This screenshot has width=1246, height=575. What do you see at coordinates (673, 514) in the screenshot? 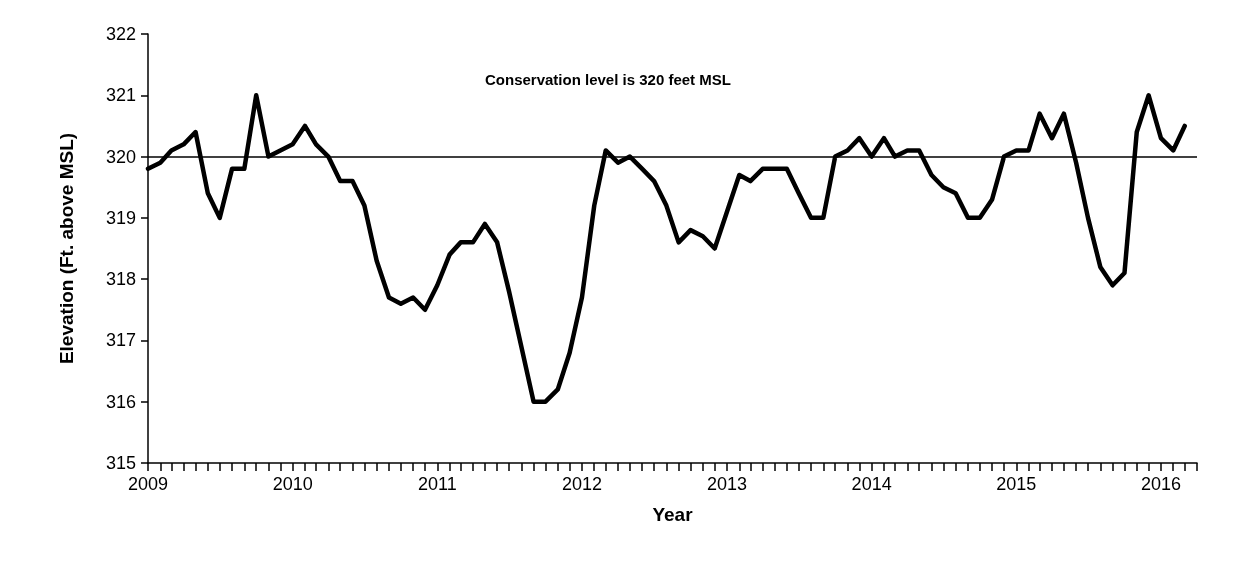
I see `x-axis-title: Year` at bounding box center [673, 514].